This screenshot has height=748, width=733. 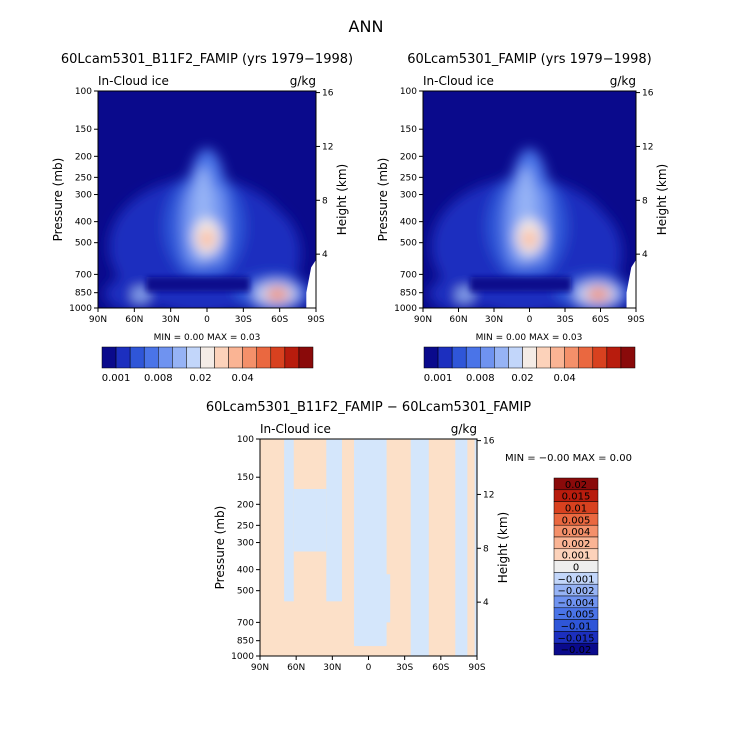 What do you see at coordinates (303, 81) in the screenshot?
I see `units-label: g/kg` at bounding box center [303, 81].